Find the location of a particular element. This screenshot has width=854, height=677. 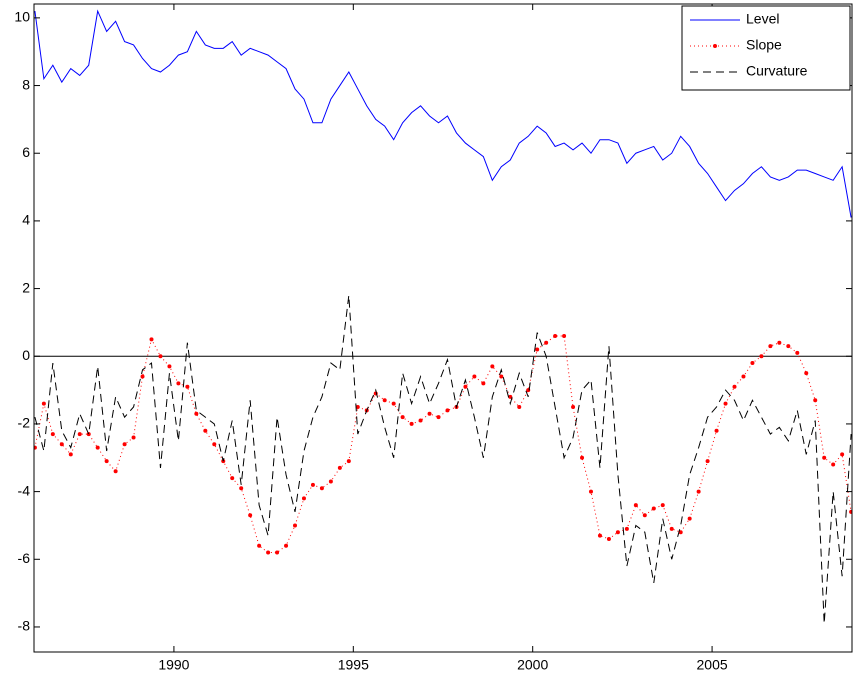

legend: Level Slope Curvature is located at coordinates (766, 48).